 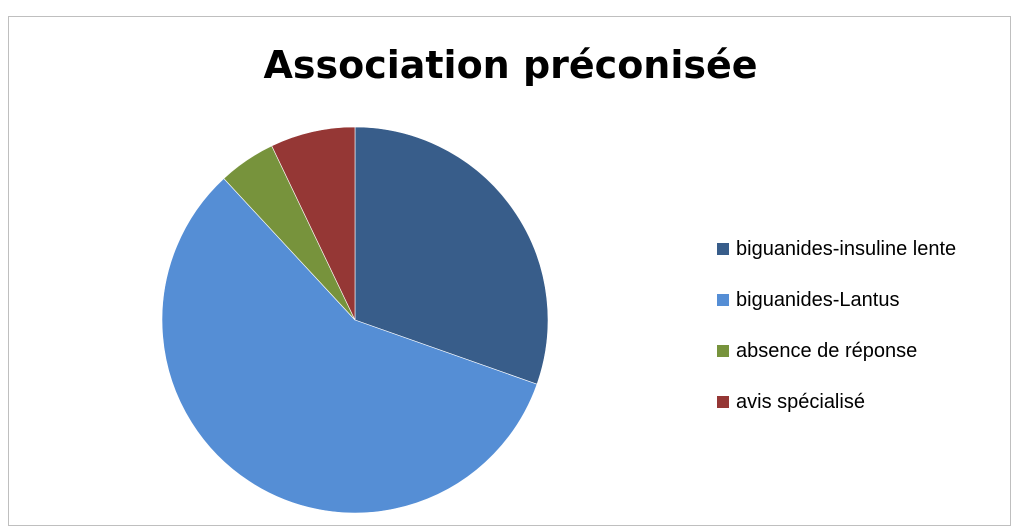 I want to click on legend-item: avis spécialisé, so click(x=836, y=402).